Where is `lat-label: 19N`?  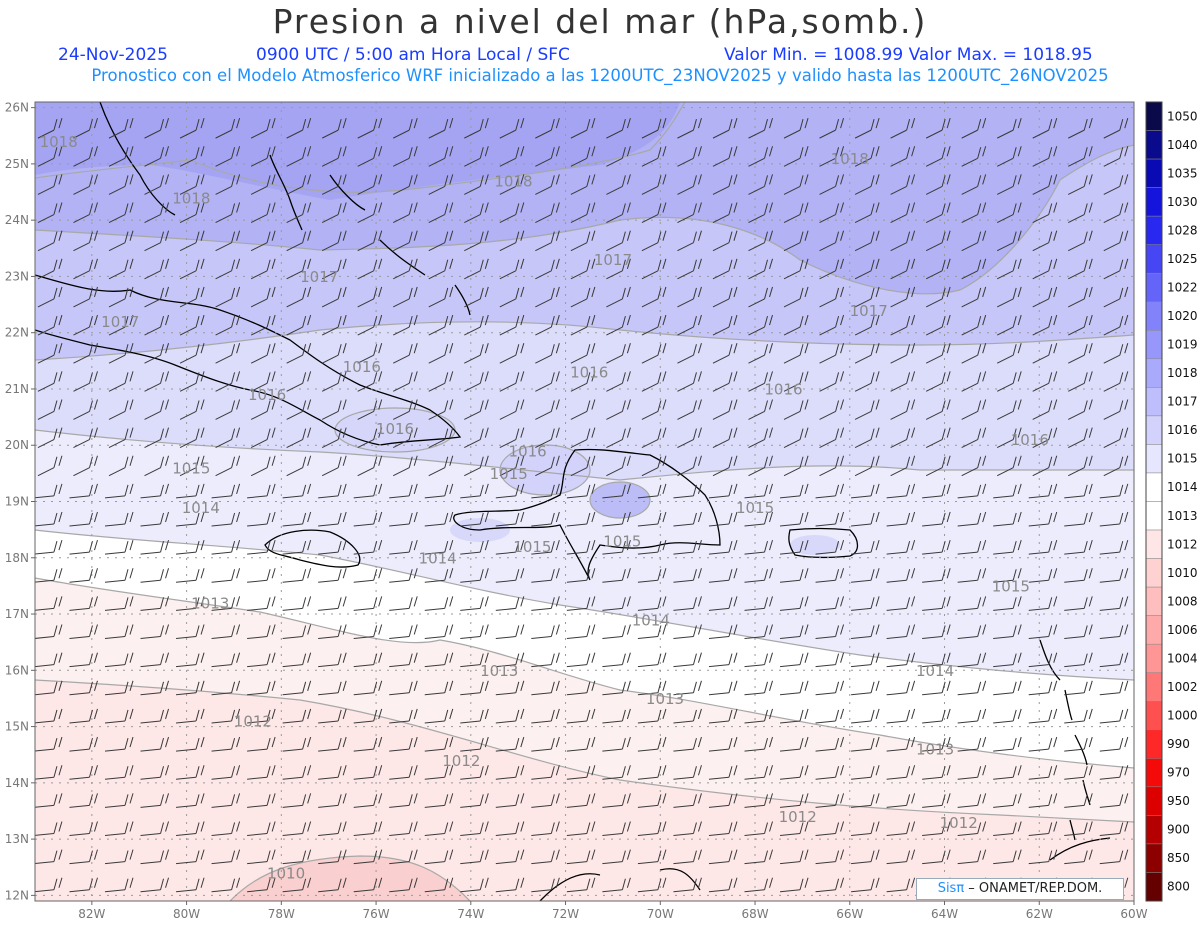 lat-label: 19N is located at coordinates (17, 502).